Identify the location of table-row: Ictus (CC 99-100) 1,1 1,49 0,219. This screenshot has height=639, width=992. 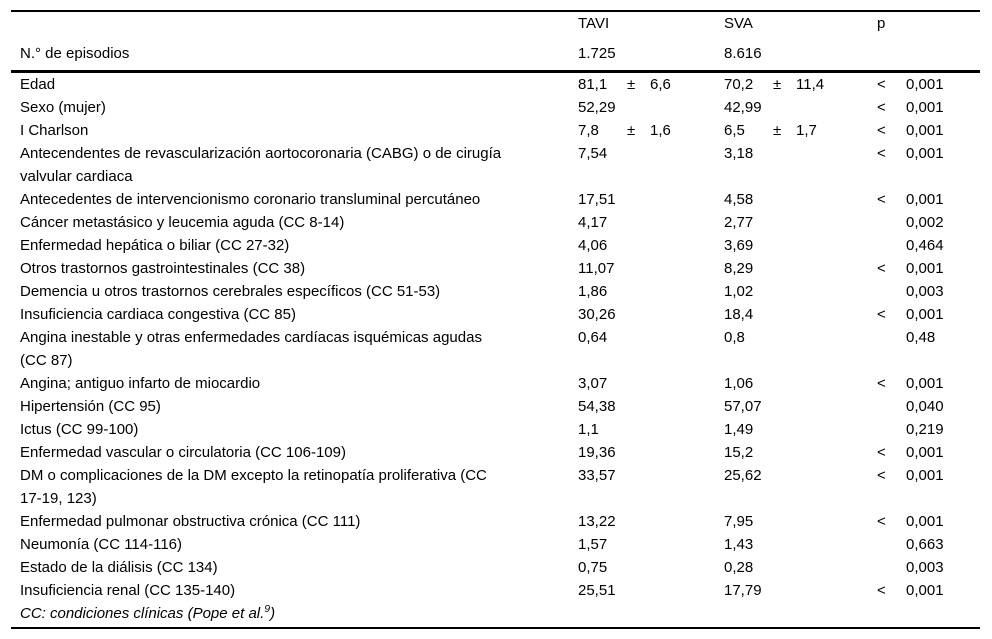
(495, 429).